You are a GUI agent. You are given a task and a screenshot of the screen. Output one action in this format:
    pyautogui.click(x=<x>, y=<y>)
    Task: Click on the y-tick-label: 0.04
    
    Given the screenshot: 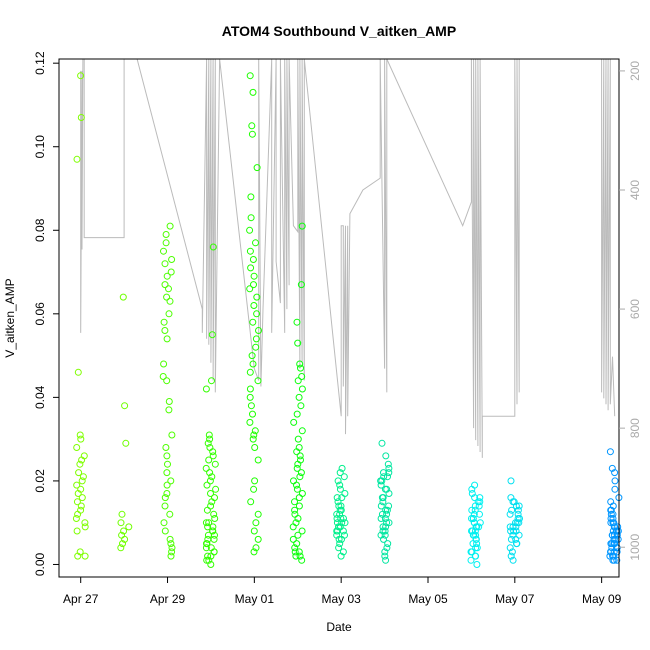 What is the action you would take?
    pyautogui.click(x=40, y=397)
    